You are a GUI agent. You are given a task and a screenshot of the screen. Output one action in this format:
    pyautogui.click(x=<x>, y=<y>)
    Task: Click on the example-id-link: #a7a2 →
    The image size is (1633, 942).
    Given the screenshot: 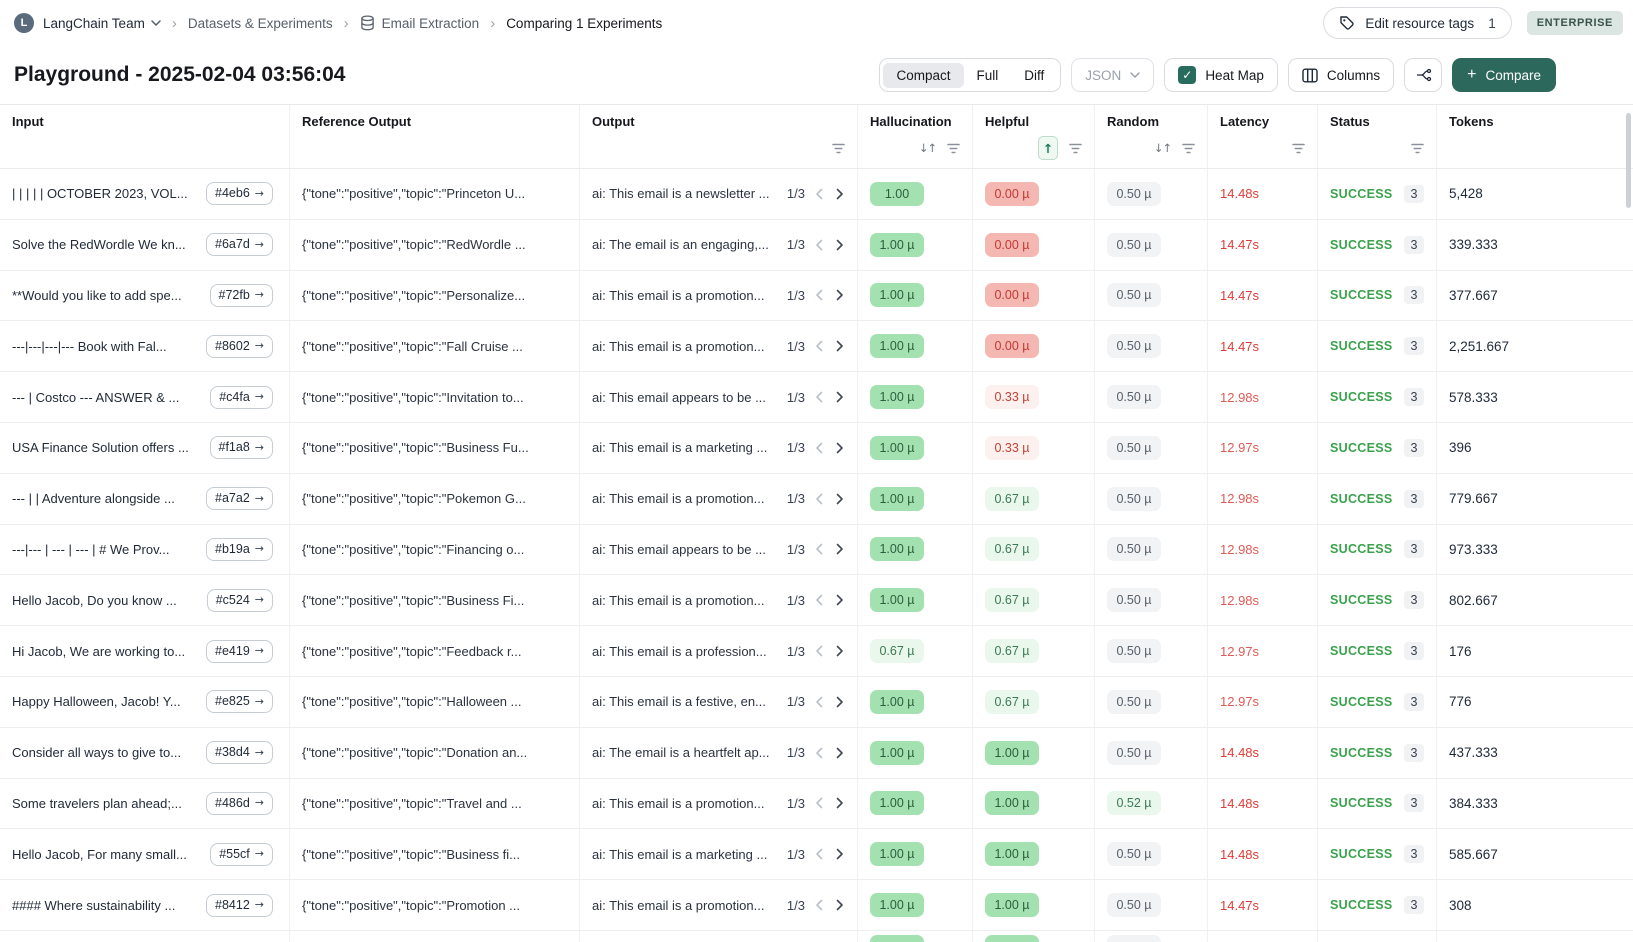 What is the action you would take?
    pyautogui.click(x=239, y=499)
    